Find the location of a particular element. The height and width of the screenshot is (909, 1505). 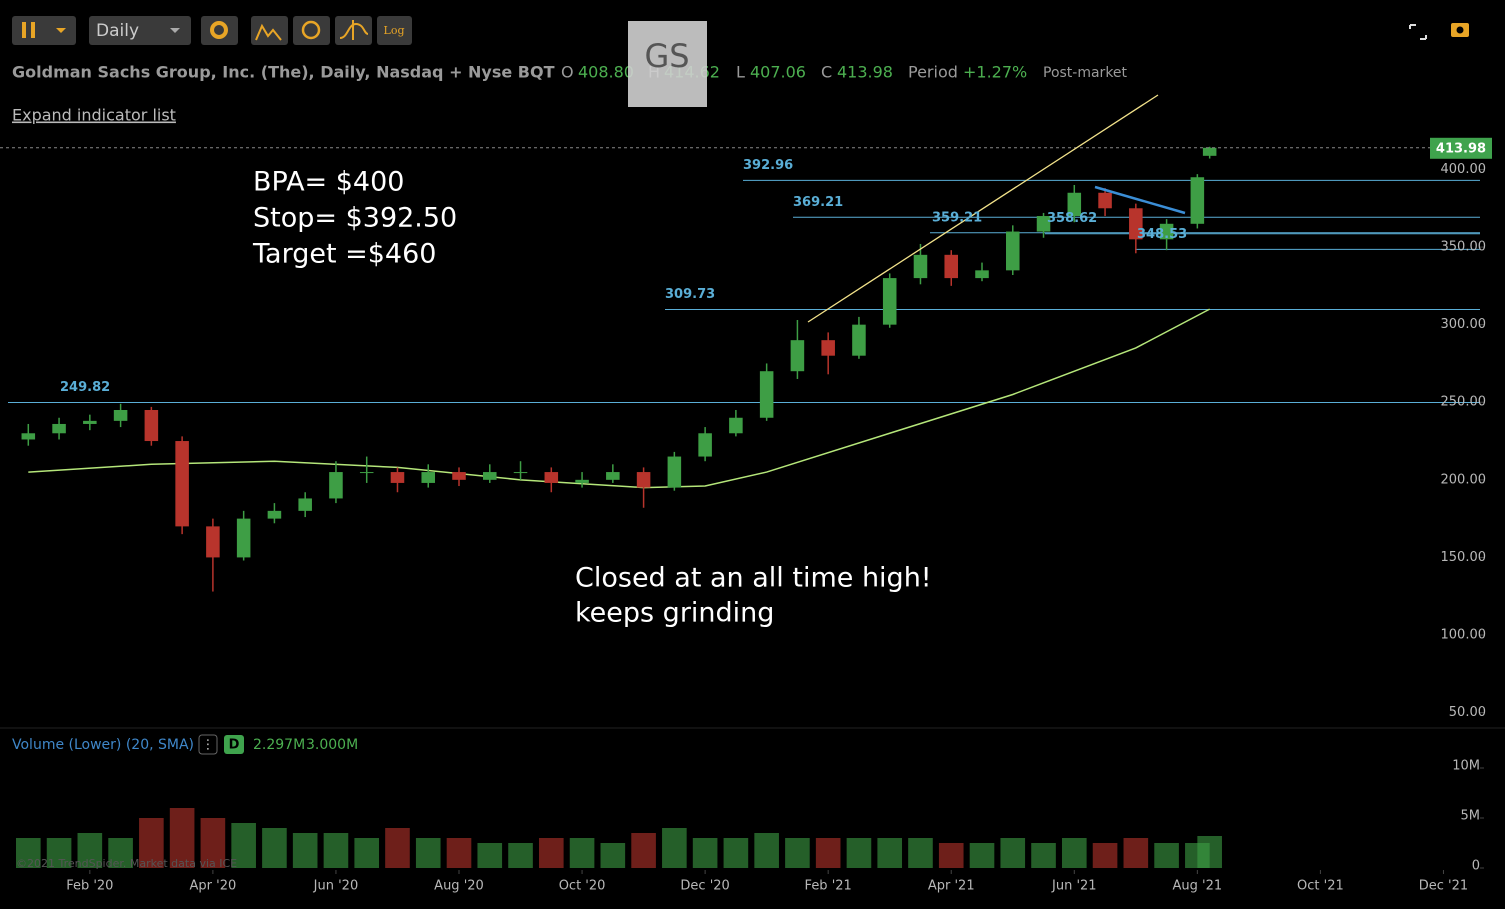

settings-button is located at coordinates (219, 30).